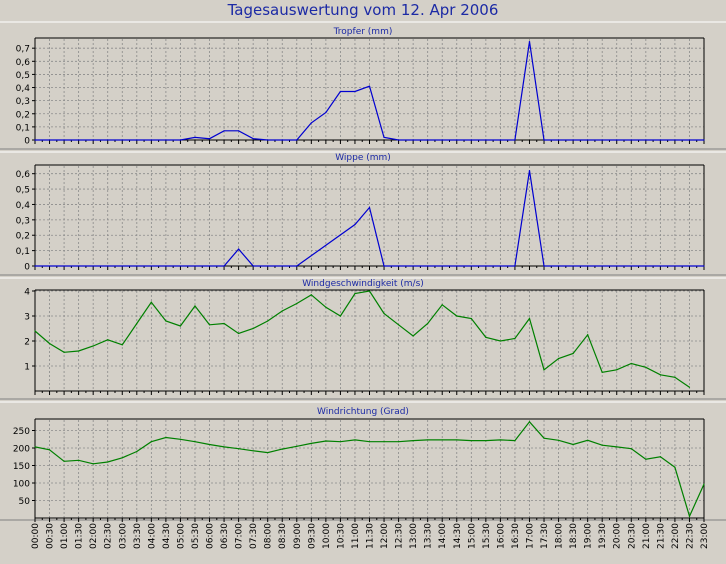 Image resolution: width=726 pixels, height=564 pixels. Describe the element at coordinates (603, 536) in the screenshot. I see `x-tick-label: 19:30` at that location.